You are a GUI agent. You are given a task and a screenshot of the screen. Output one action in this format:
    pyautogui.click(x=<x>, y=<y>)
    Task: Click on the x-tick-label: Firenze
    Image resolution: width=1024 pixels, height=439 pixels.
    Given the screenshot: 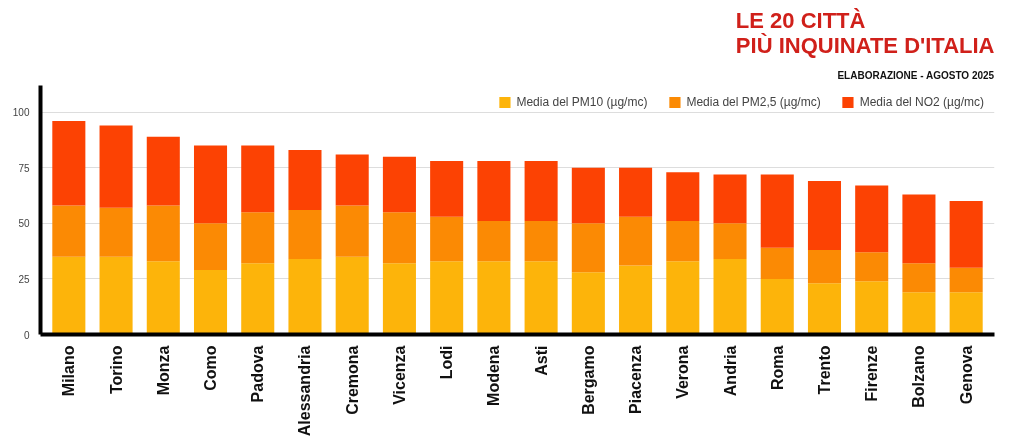 What is the action you would take?
    pyautogui.click(x=872, y=373)
    